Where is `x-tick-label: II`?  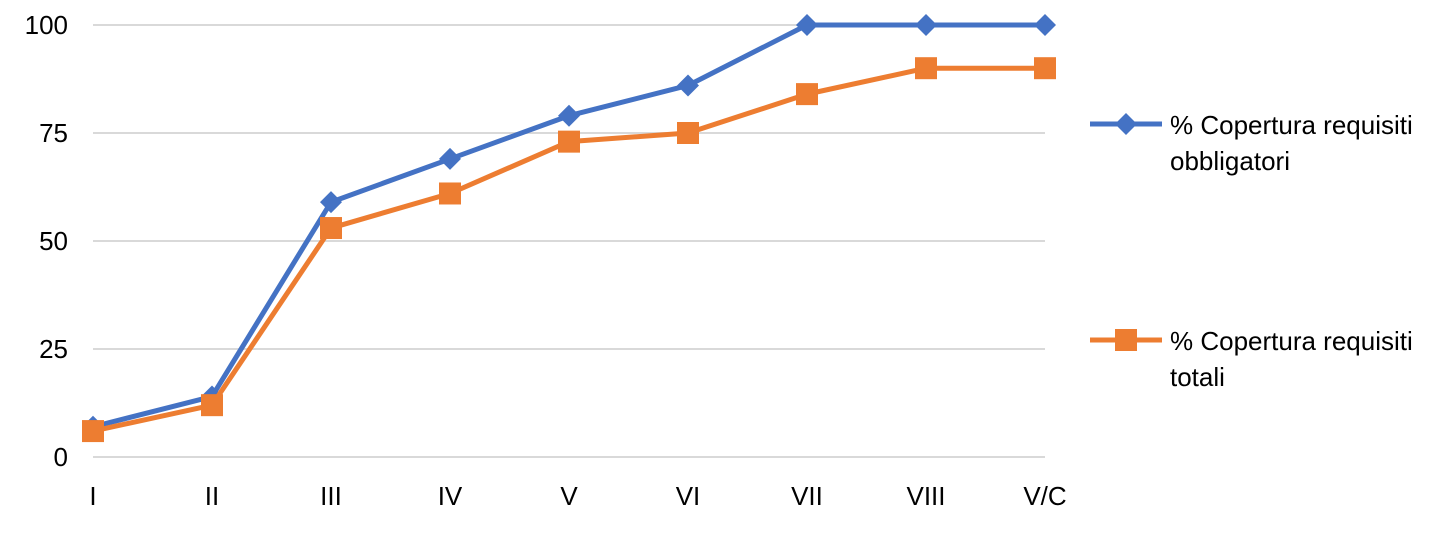 x-tick-label: II is located at coordinates (212, 496).